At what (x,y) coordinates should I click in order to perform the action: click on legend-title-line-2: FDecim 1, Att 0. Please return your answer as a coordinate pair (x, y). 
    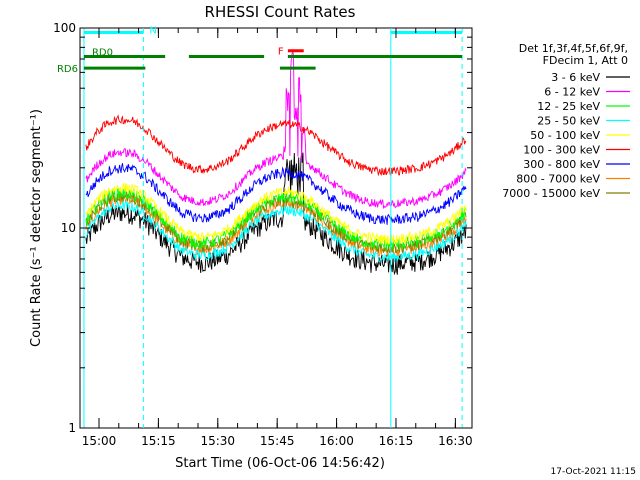
    Looking at the image, I should click on (585, 60).